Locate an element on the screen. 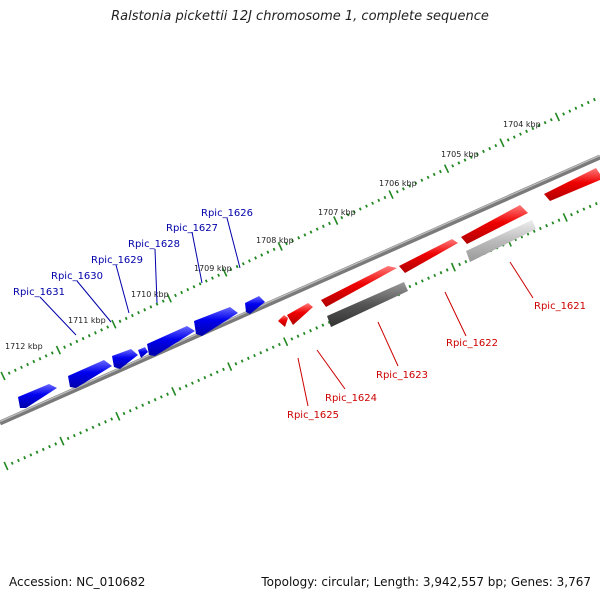  label-rpic-1625: Rpic_1625 is located at coordinates (313, 415).